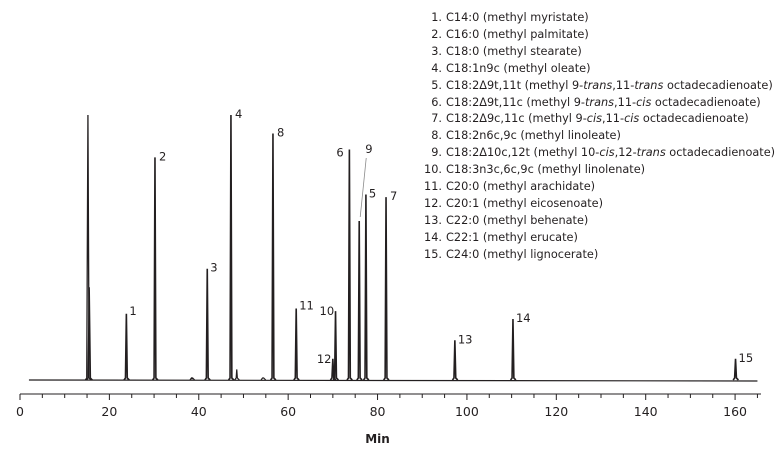 The height and width of the screenshot is (450, 781). What do you see at coordinates (433, 187) in the screenshot?
I see `legend-item-number: 11.` at bounding box center [433, 187].